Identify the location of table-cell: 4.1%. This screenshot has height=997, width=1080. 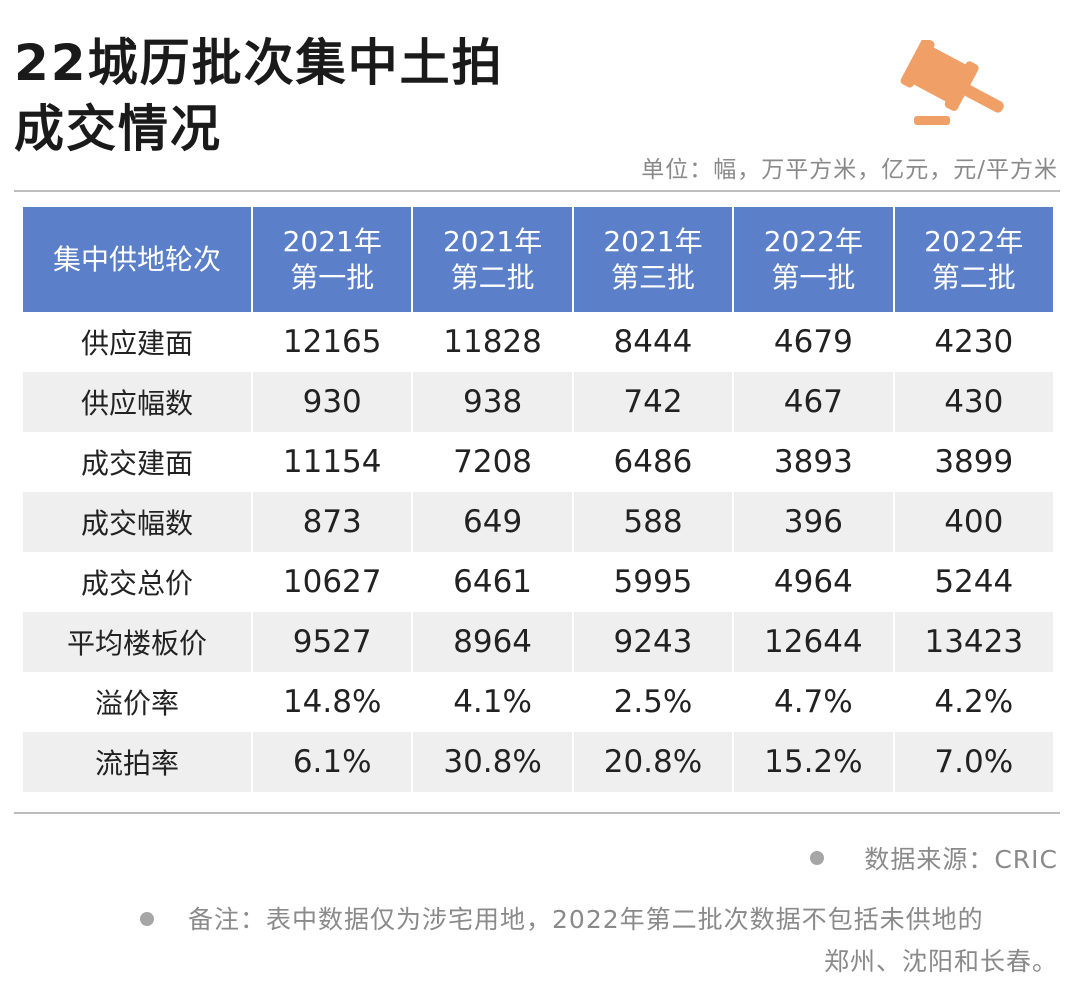
(492, 702).